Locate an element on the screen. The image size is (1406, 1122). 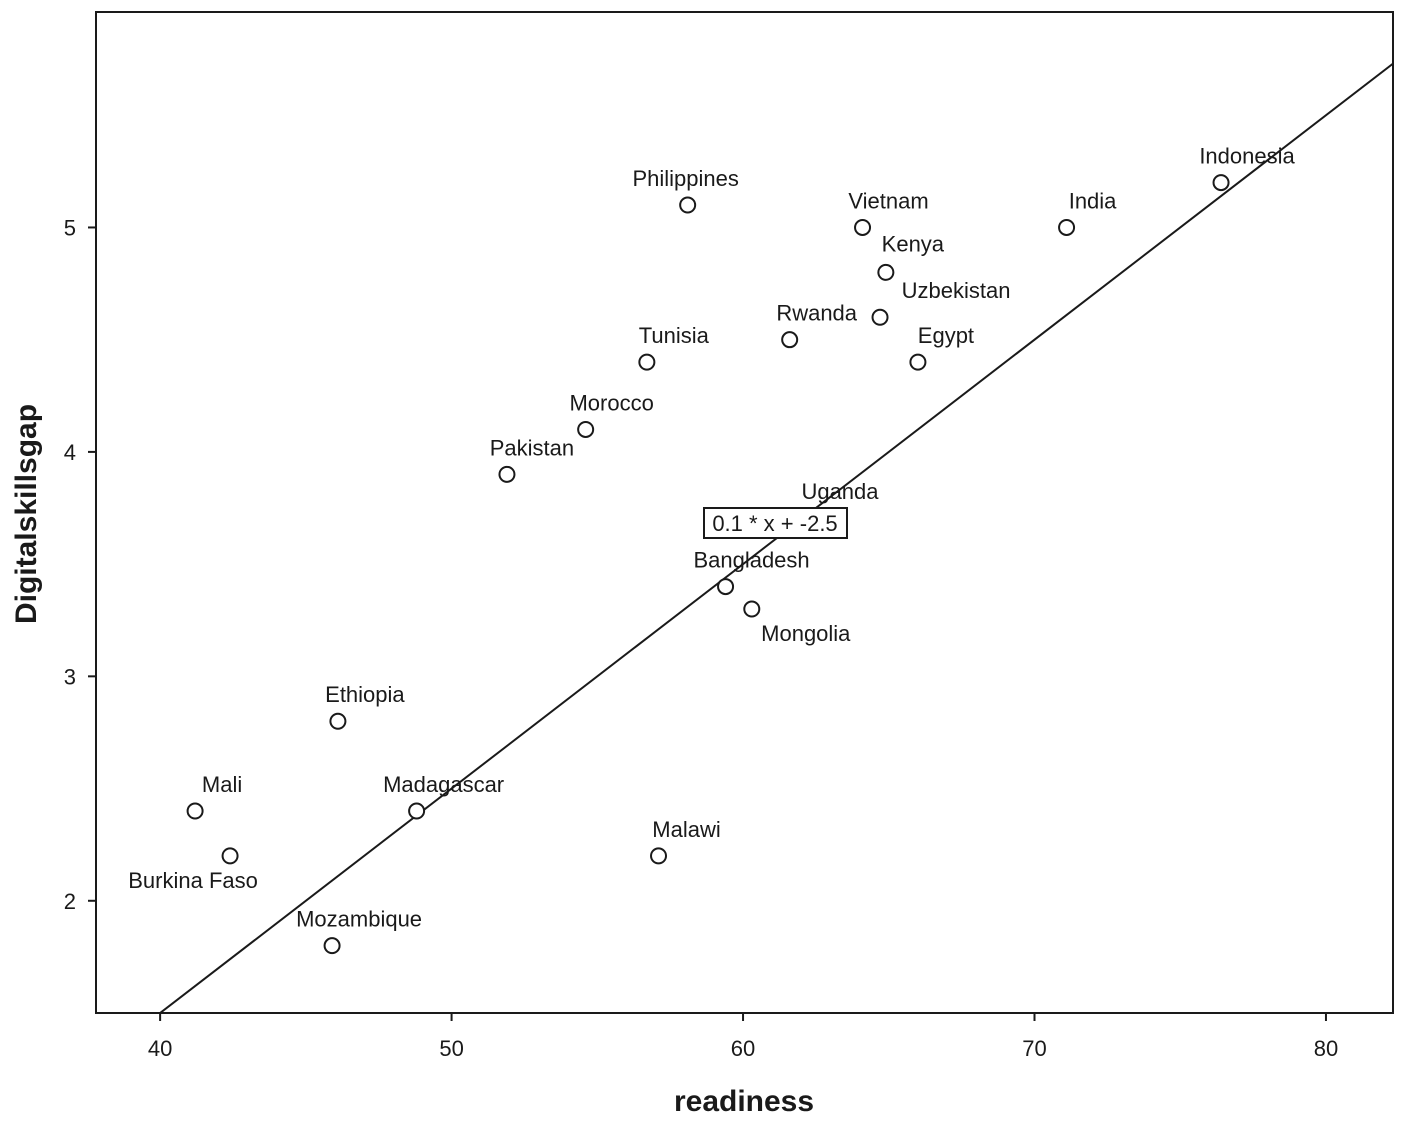
y-axis-title: Digitalskillsgap is located at coordinates (26, 514).